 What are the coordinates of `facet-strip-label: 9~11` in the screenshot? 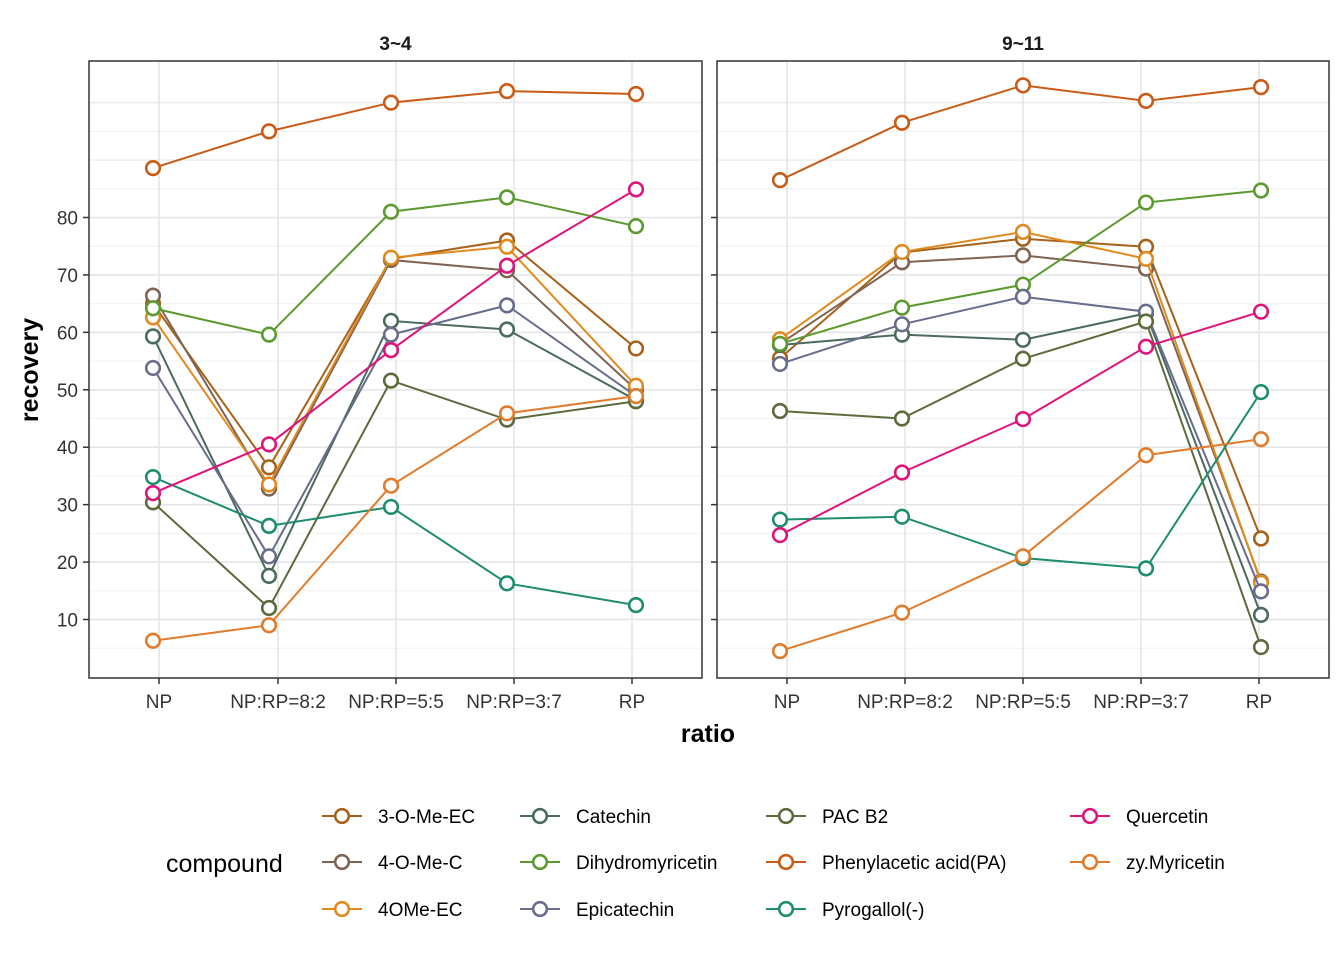 It's located at (1023, 44).